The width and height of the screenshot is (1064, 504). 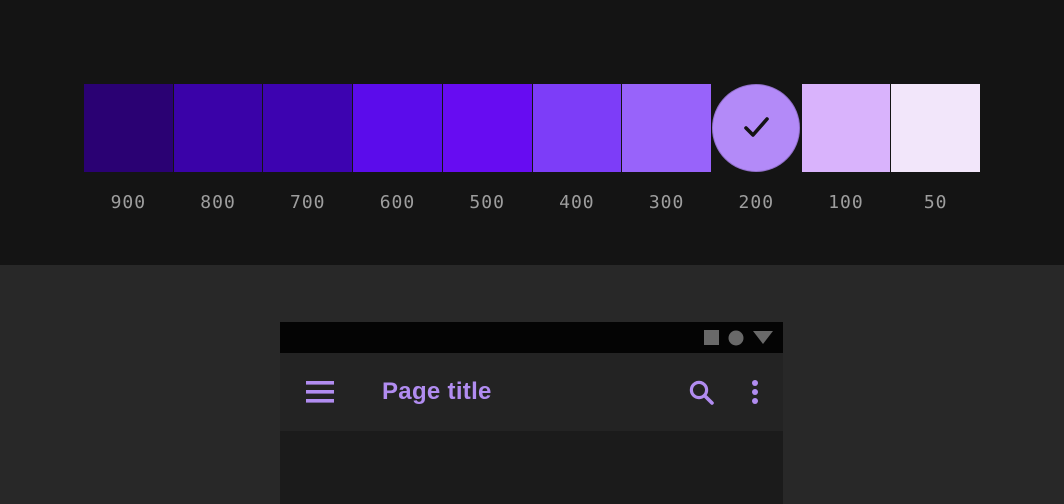 I want to click on triangle-down-icon, so click(x=763, y=337).